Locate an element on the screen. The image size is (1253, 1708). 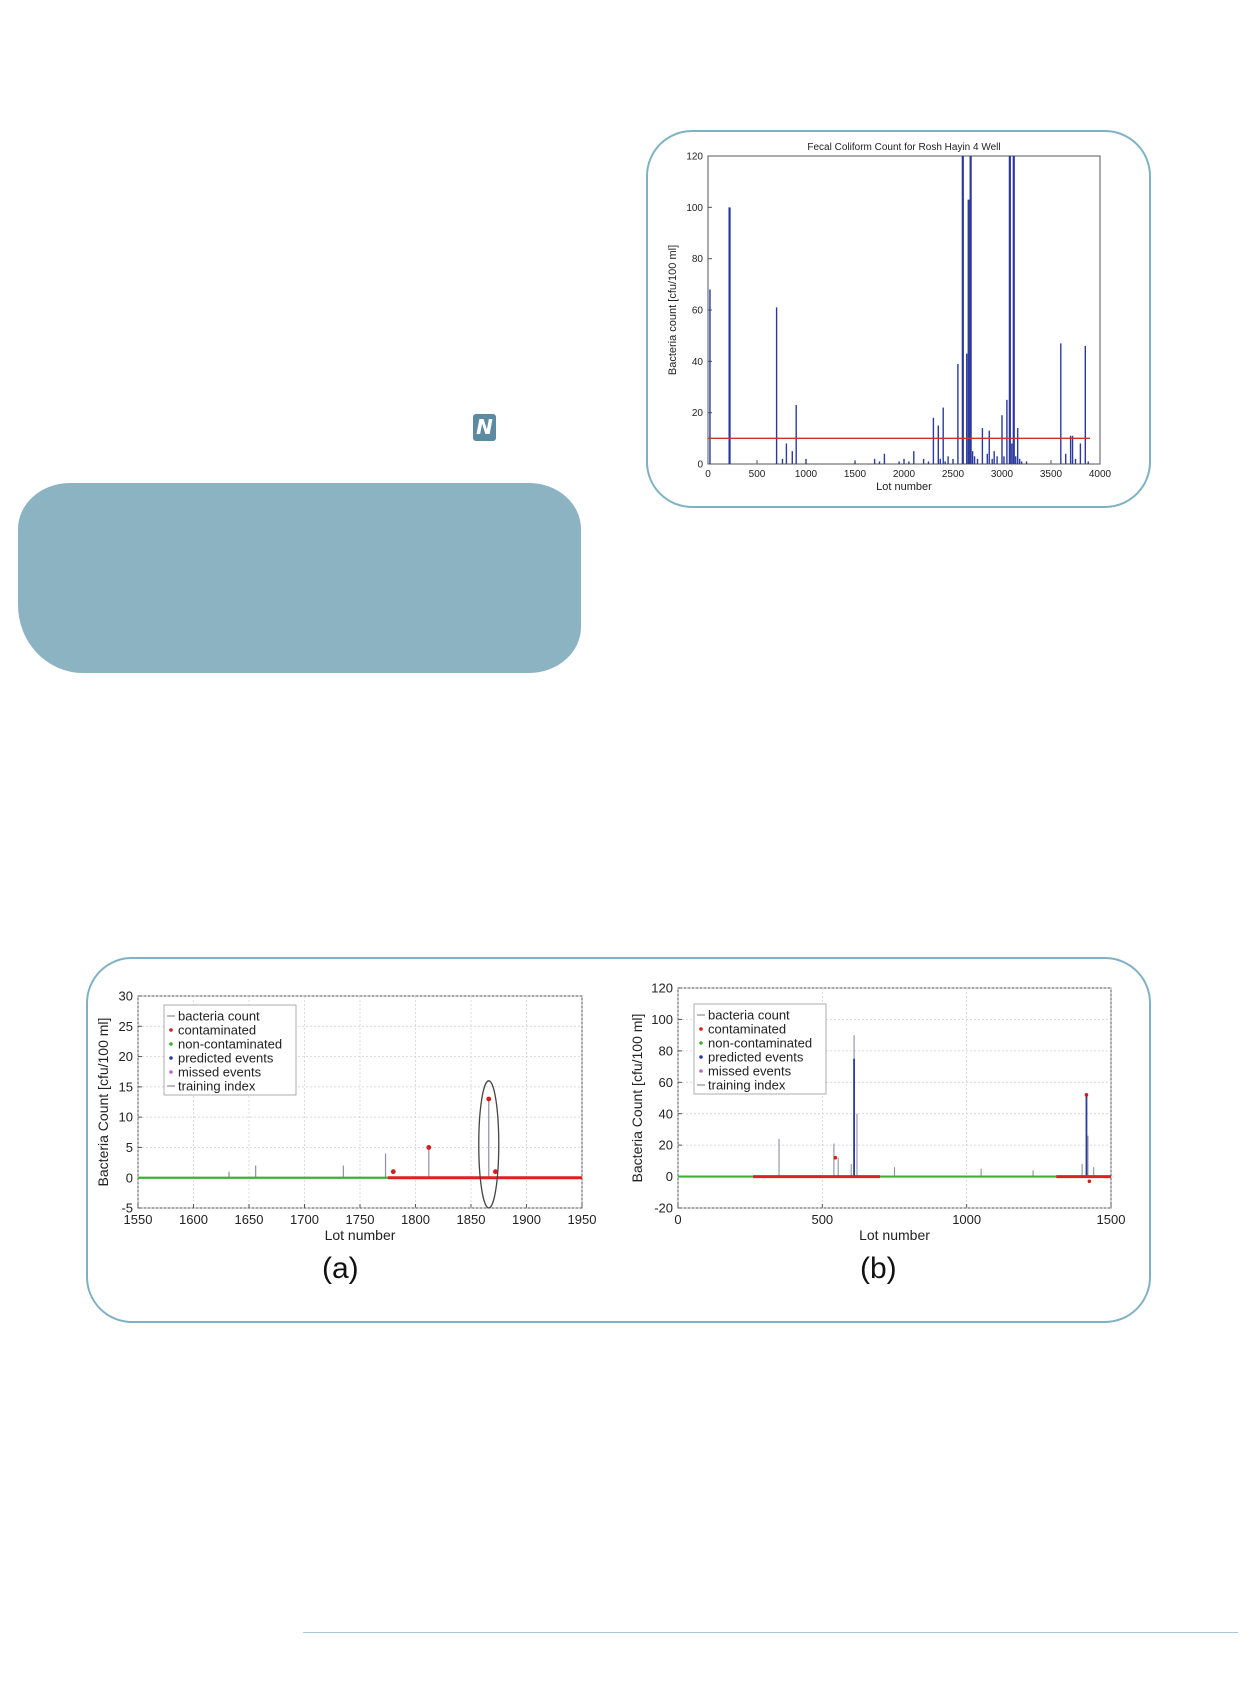
panel-a-label: (a) is located at coordinates (340, 1268).